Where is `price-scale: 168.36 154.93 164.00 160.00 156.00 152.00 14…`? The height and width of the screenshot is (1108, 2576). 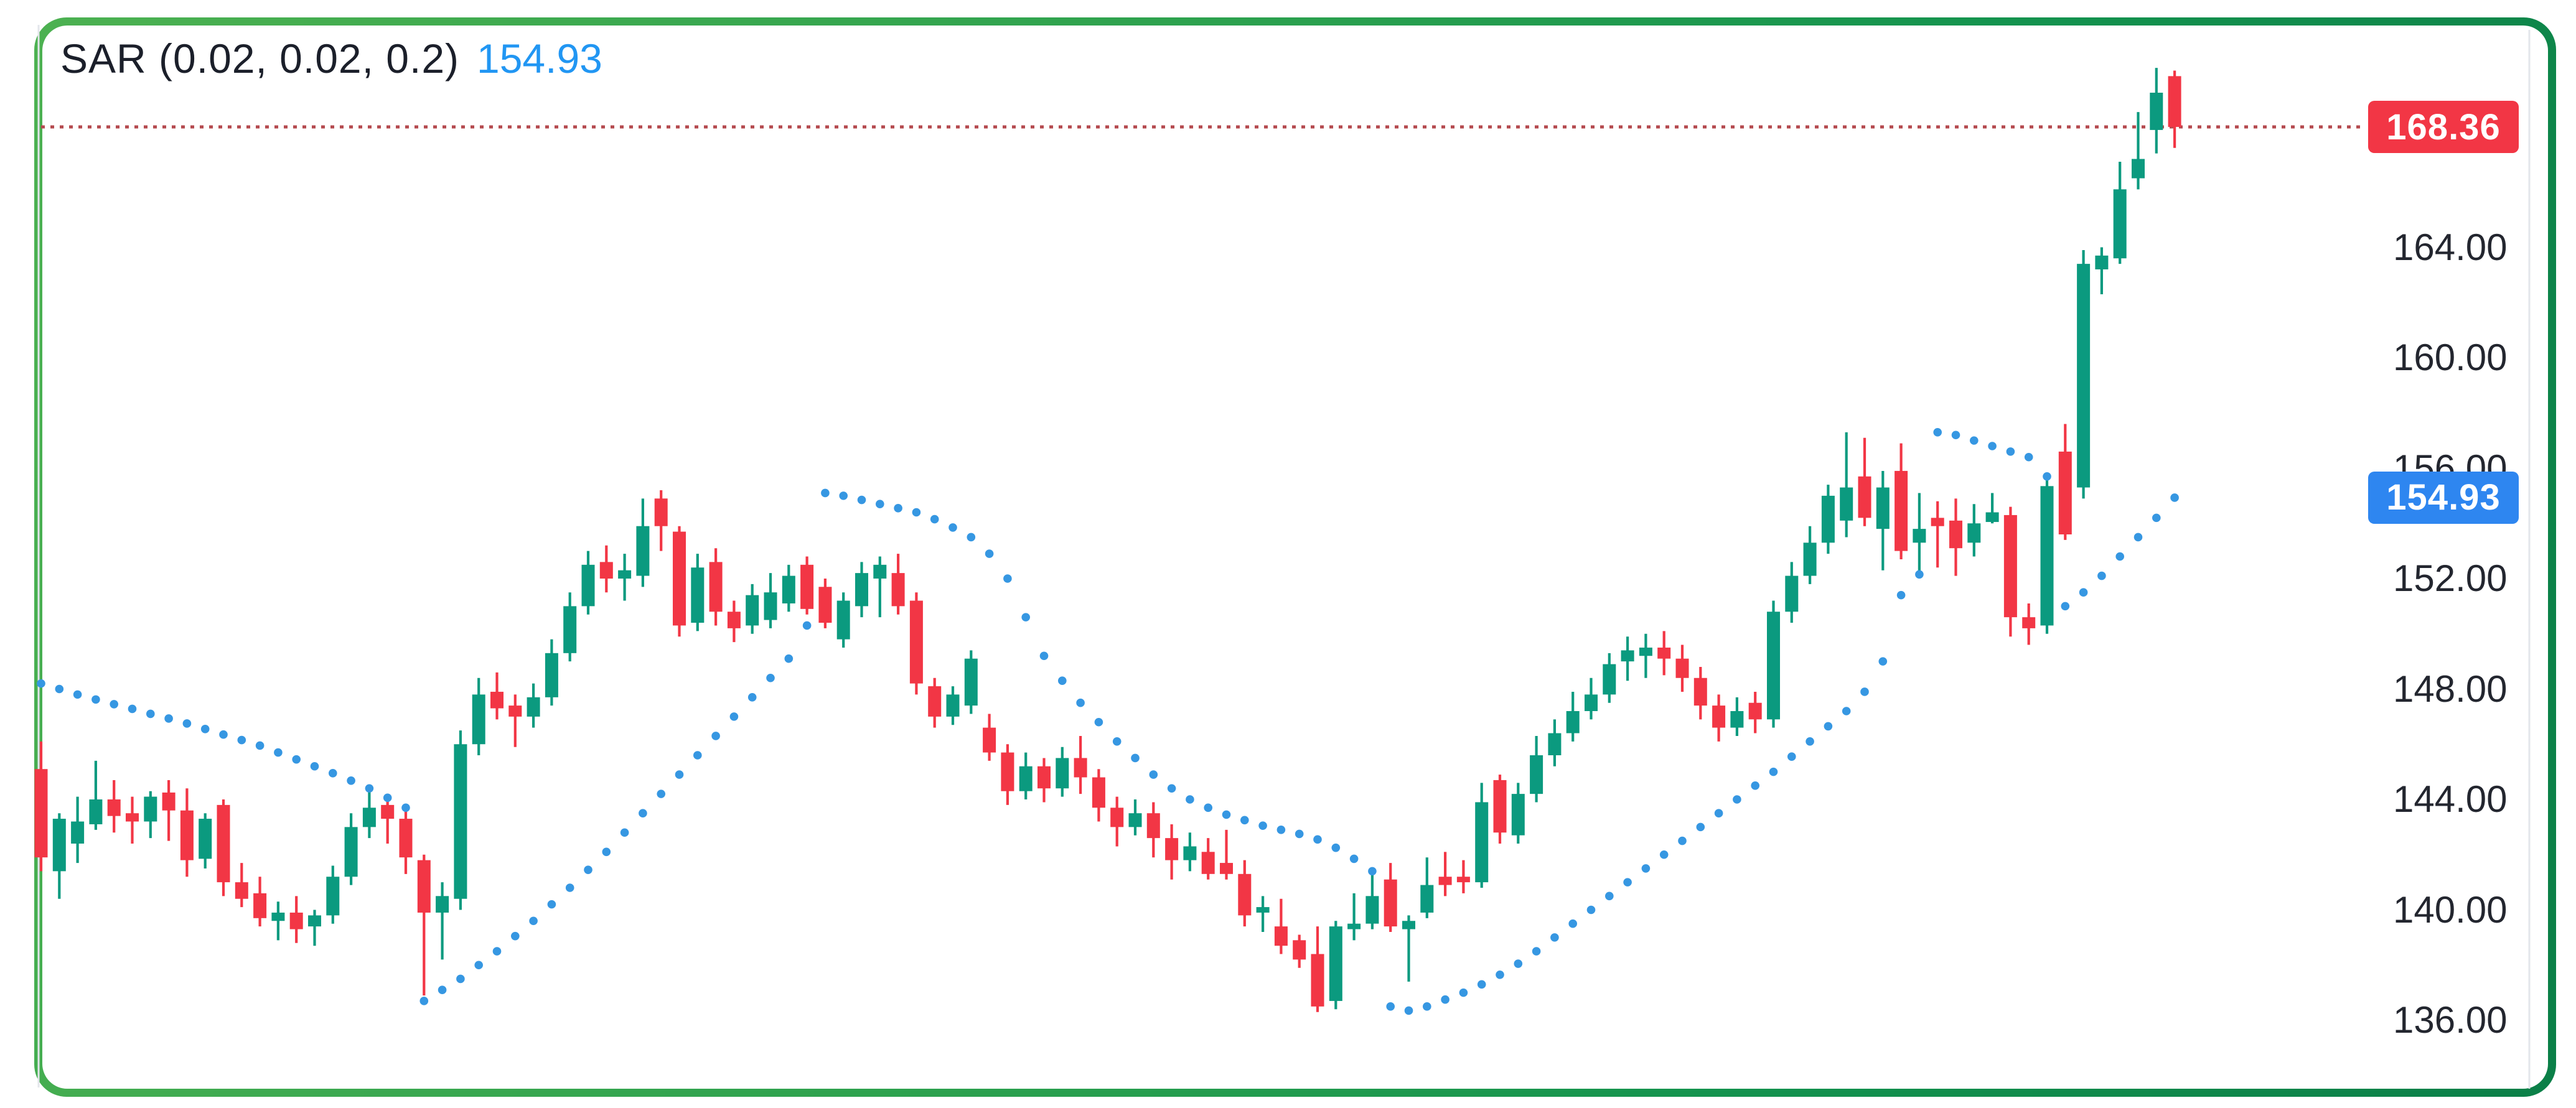 price-scale: 168.36 154.93 164.00 160.00 156.00 152.00 14… is located at coordinates (2458, 557).